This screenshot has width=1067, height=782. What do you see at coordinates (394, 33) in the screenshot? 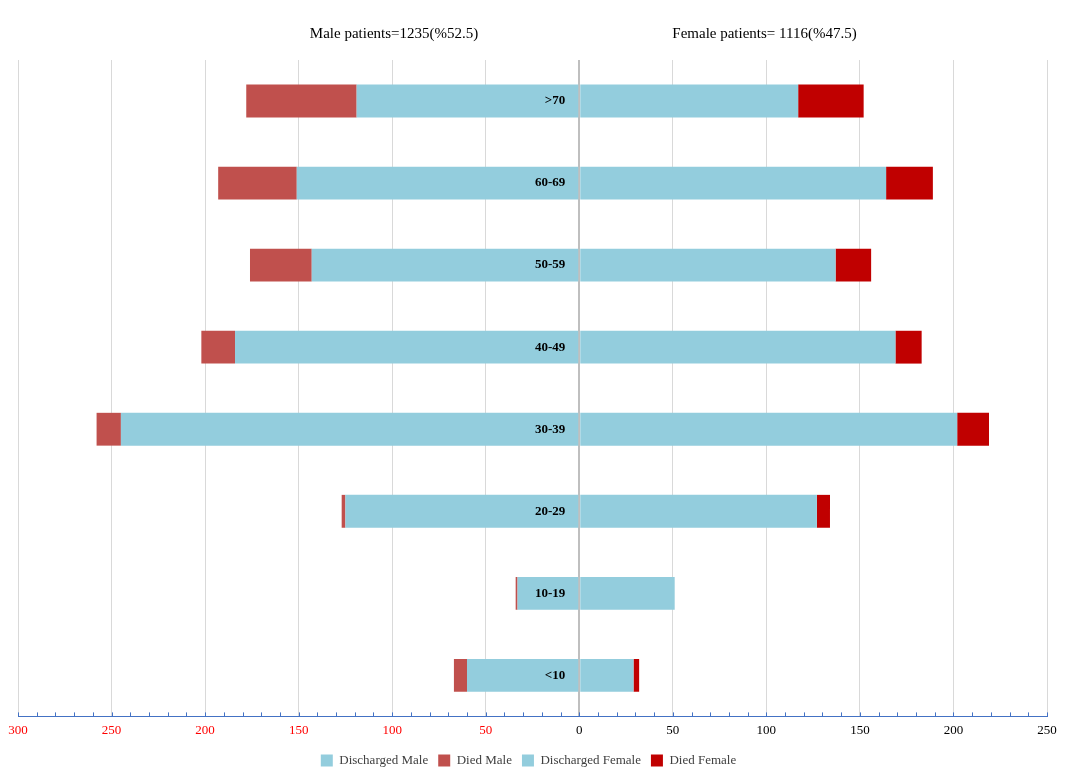
I see `text: Male patients=1235(%52.5)` at bounding box center [394, 33].